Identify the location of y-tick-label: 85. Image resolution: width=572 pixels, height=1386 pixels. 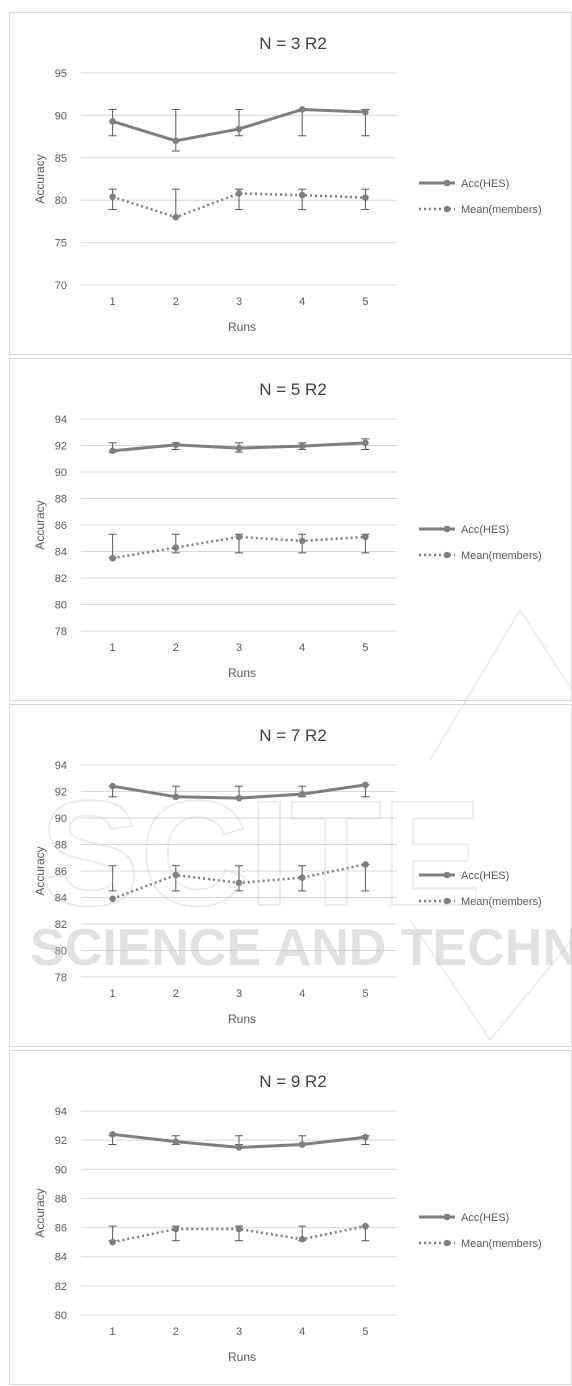
(61, 159).